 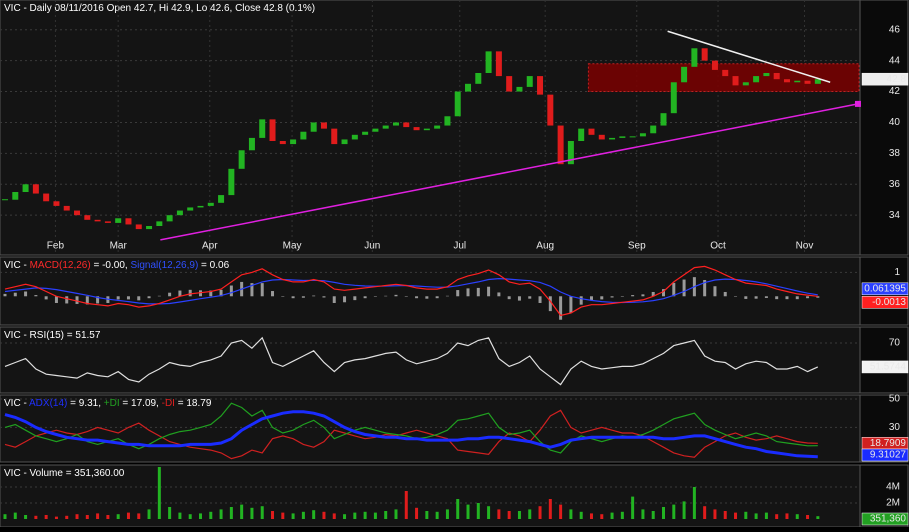 What do you see at coordinates (85, 403) in the screenshot?
I see `title-part: = 9.31,` at bounding box center [85, 403].